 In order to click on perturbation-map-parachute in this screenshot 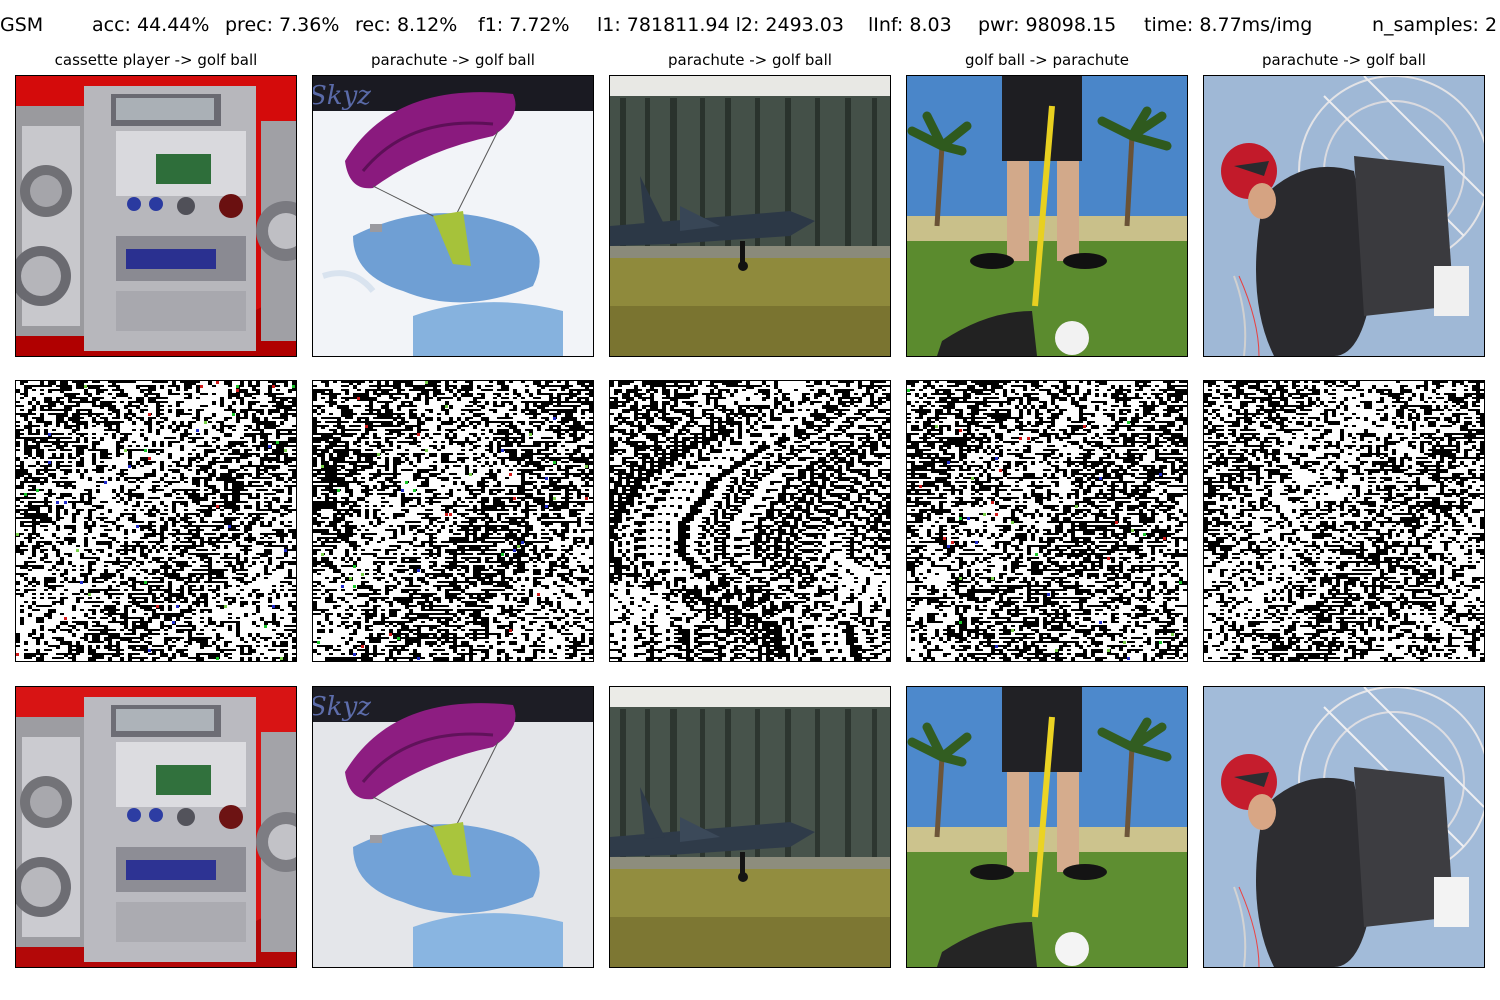, I will do `click(453, 521)`.